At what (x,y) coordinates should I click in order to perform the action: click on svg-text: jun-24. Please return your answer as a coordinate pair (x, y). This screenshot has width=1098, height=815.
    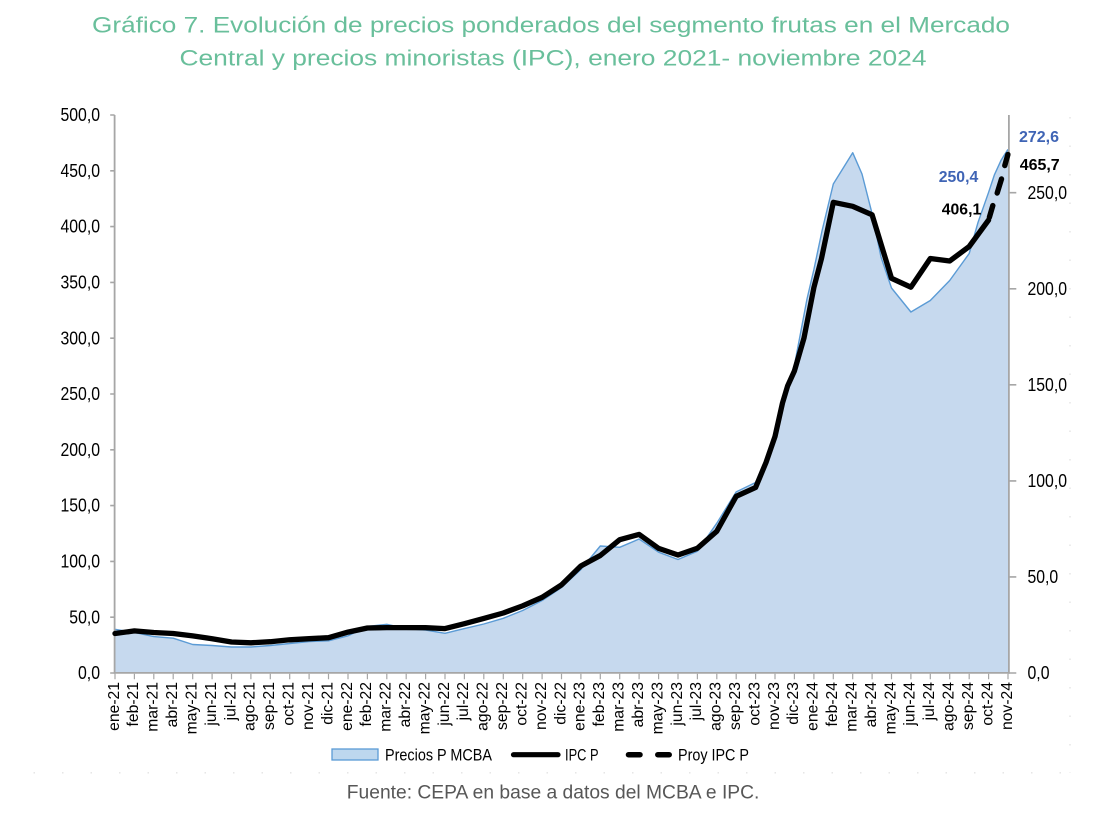
    Looking at the image, I should click on (910, 704).